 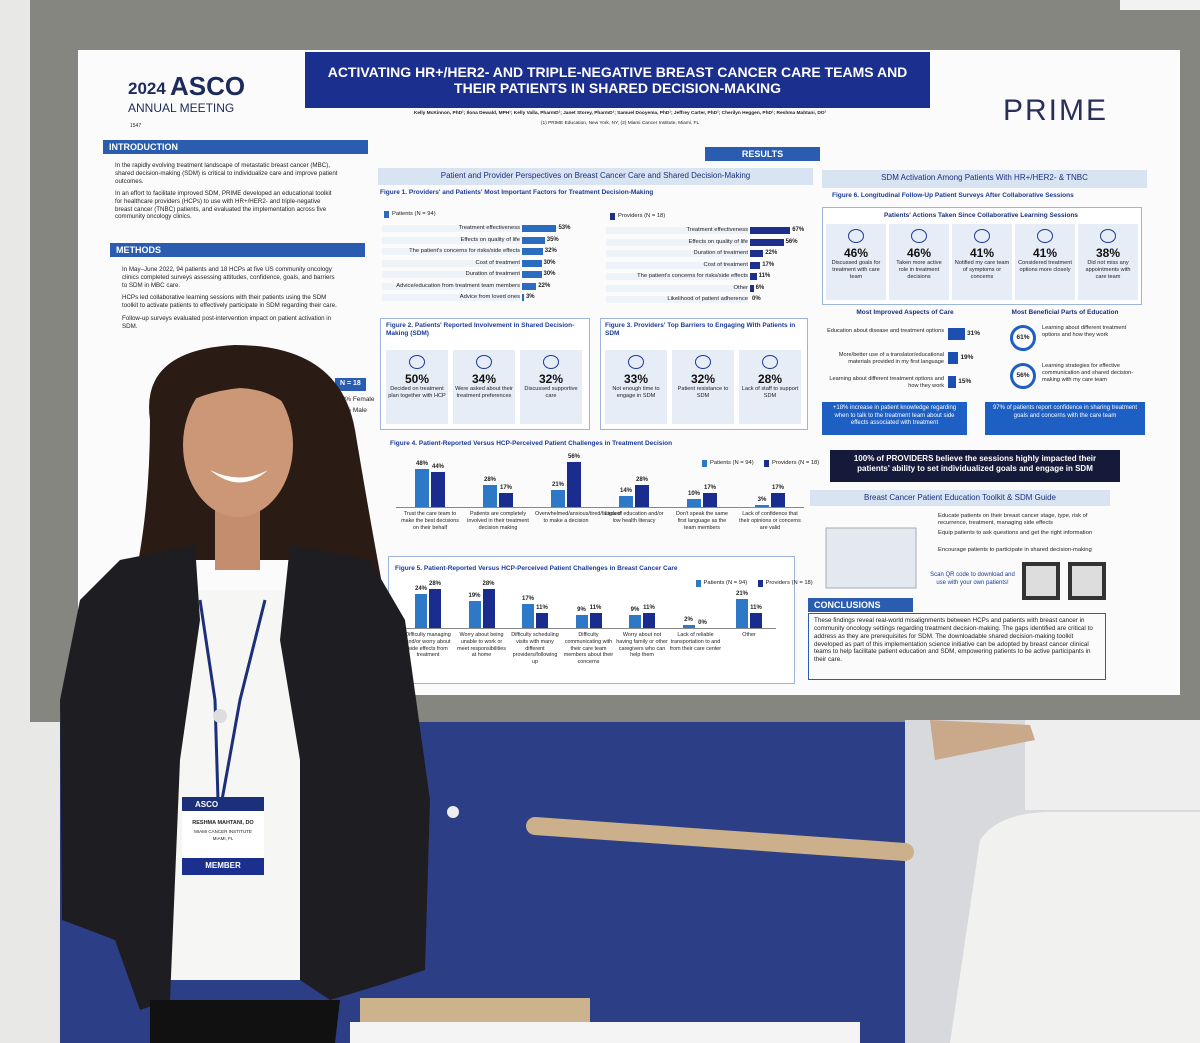 What do you see at coordinates (557, 485) in the screenshot?
I see `value-label: 21%` at bounding box center [557, 485].